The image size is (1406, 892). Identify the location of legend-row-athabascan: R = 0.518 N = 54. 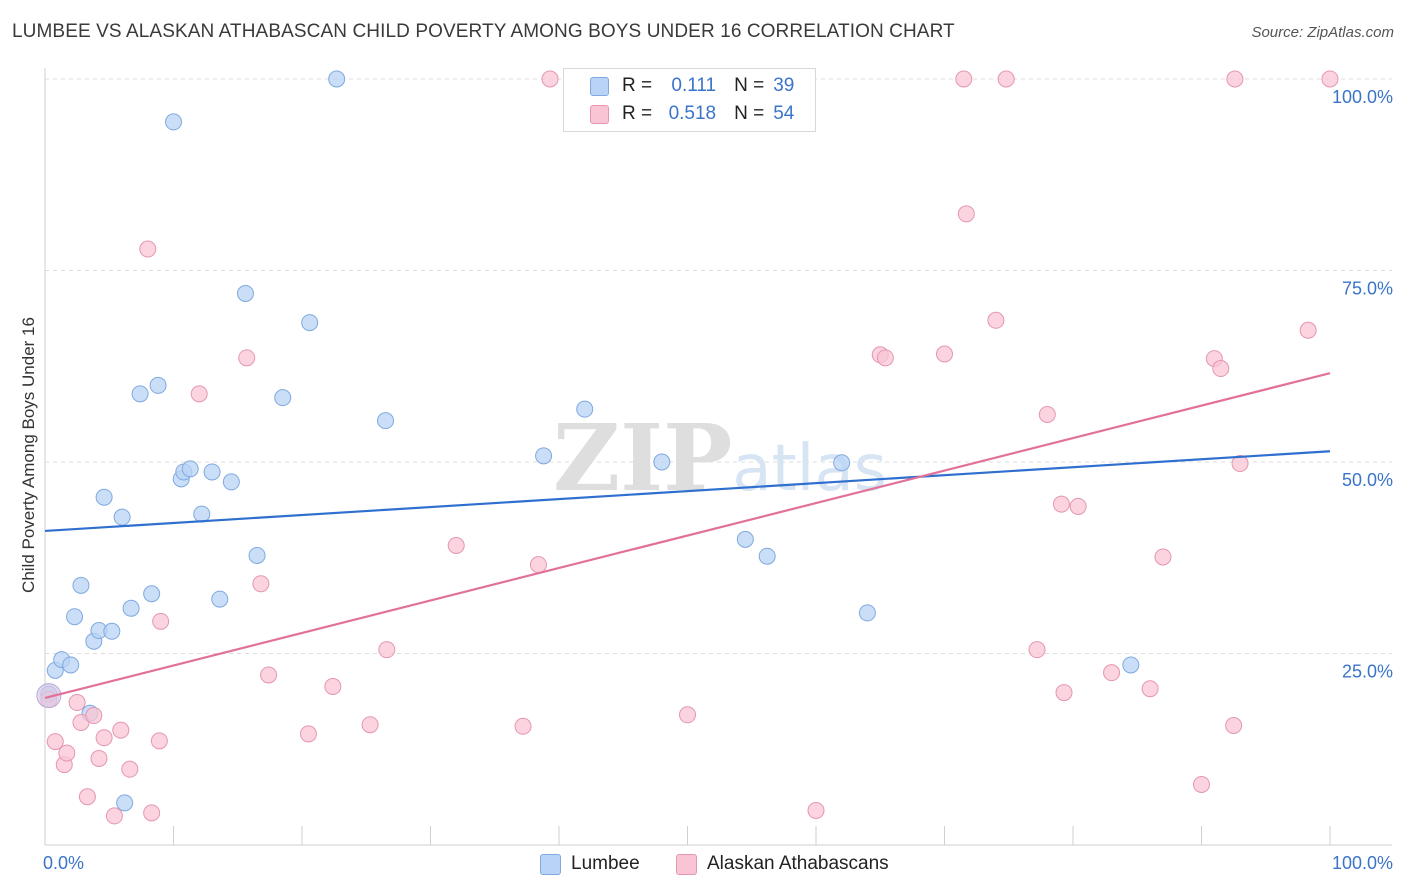
(692, 114).